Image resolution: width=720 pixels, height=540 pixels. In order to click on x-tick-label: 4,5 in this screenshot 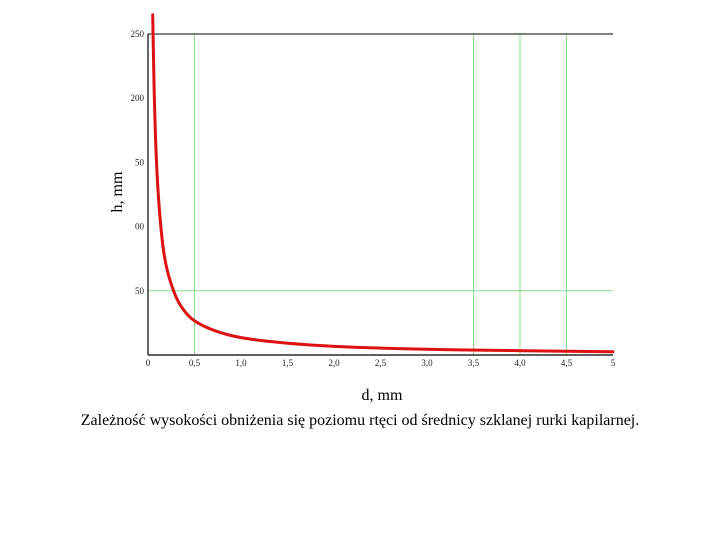, I will do `click(567, 363)`.